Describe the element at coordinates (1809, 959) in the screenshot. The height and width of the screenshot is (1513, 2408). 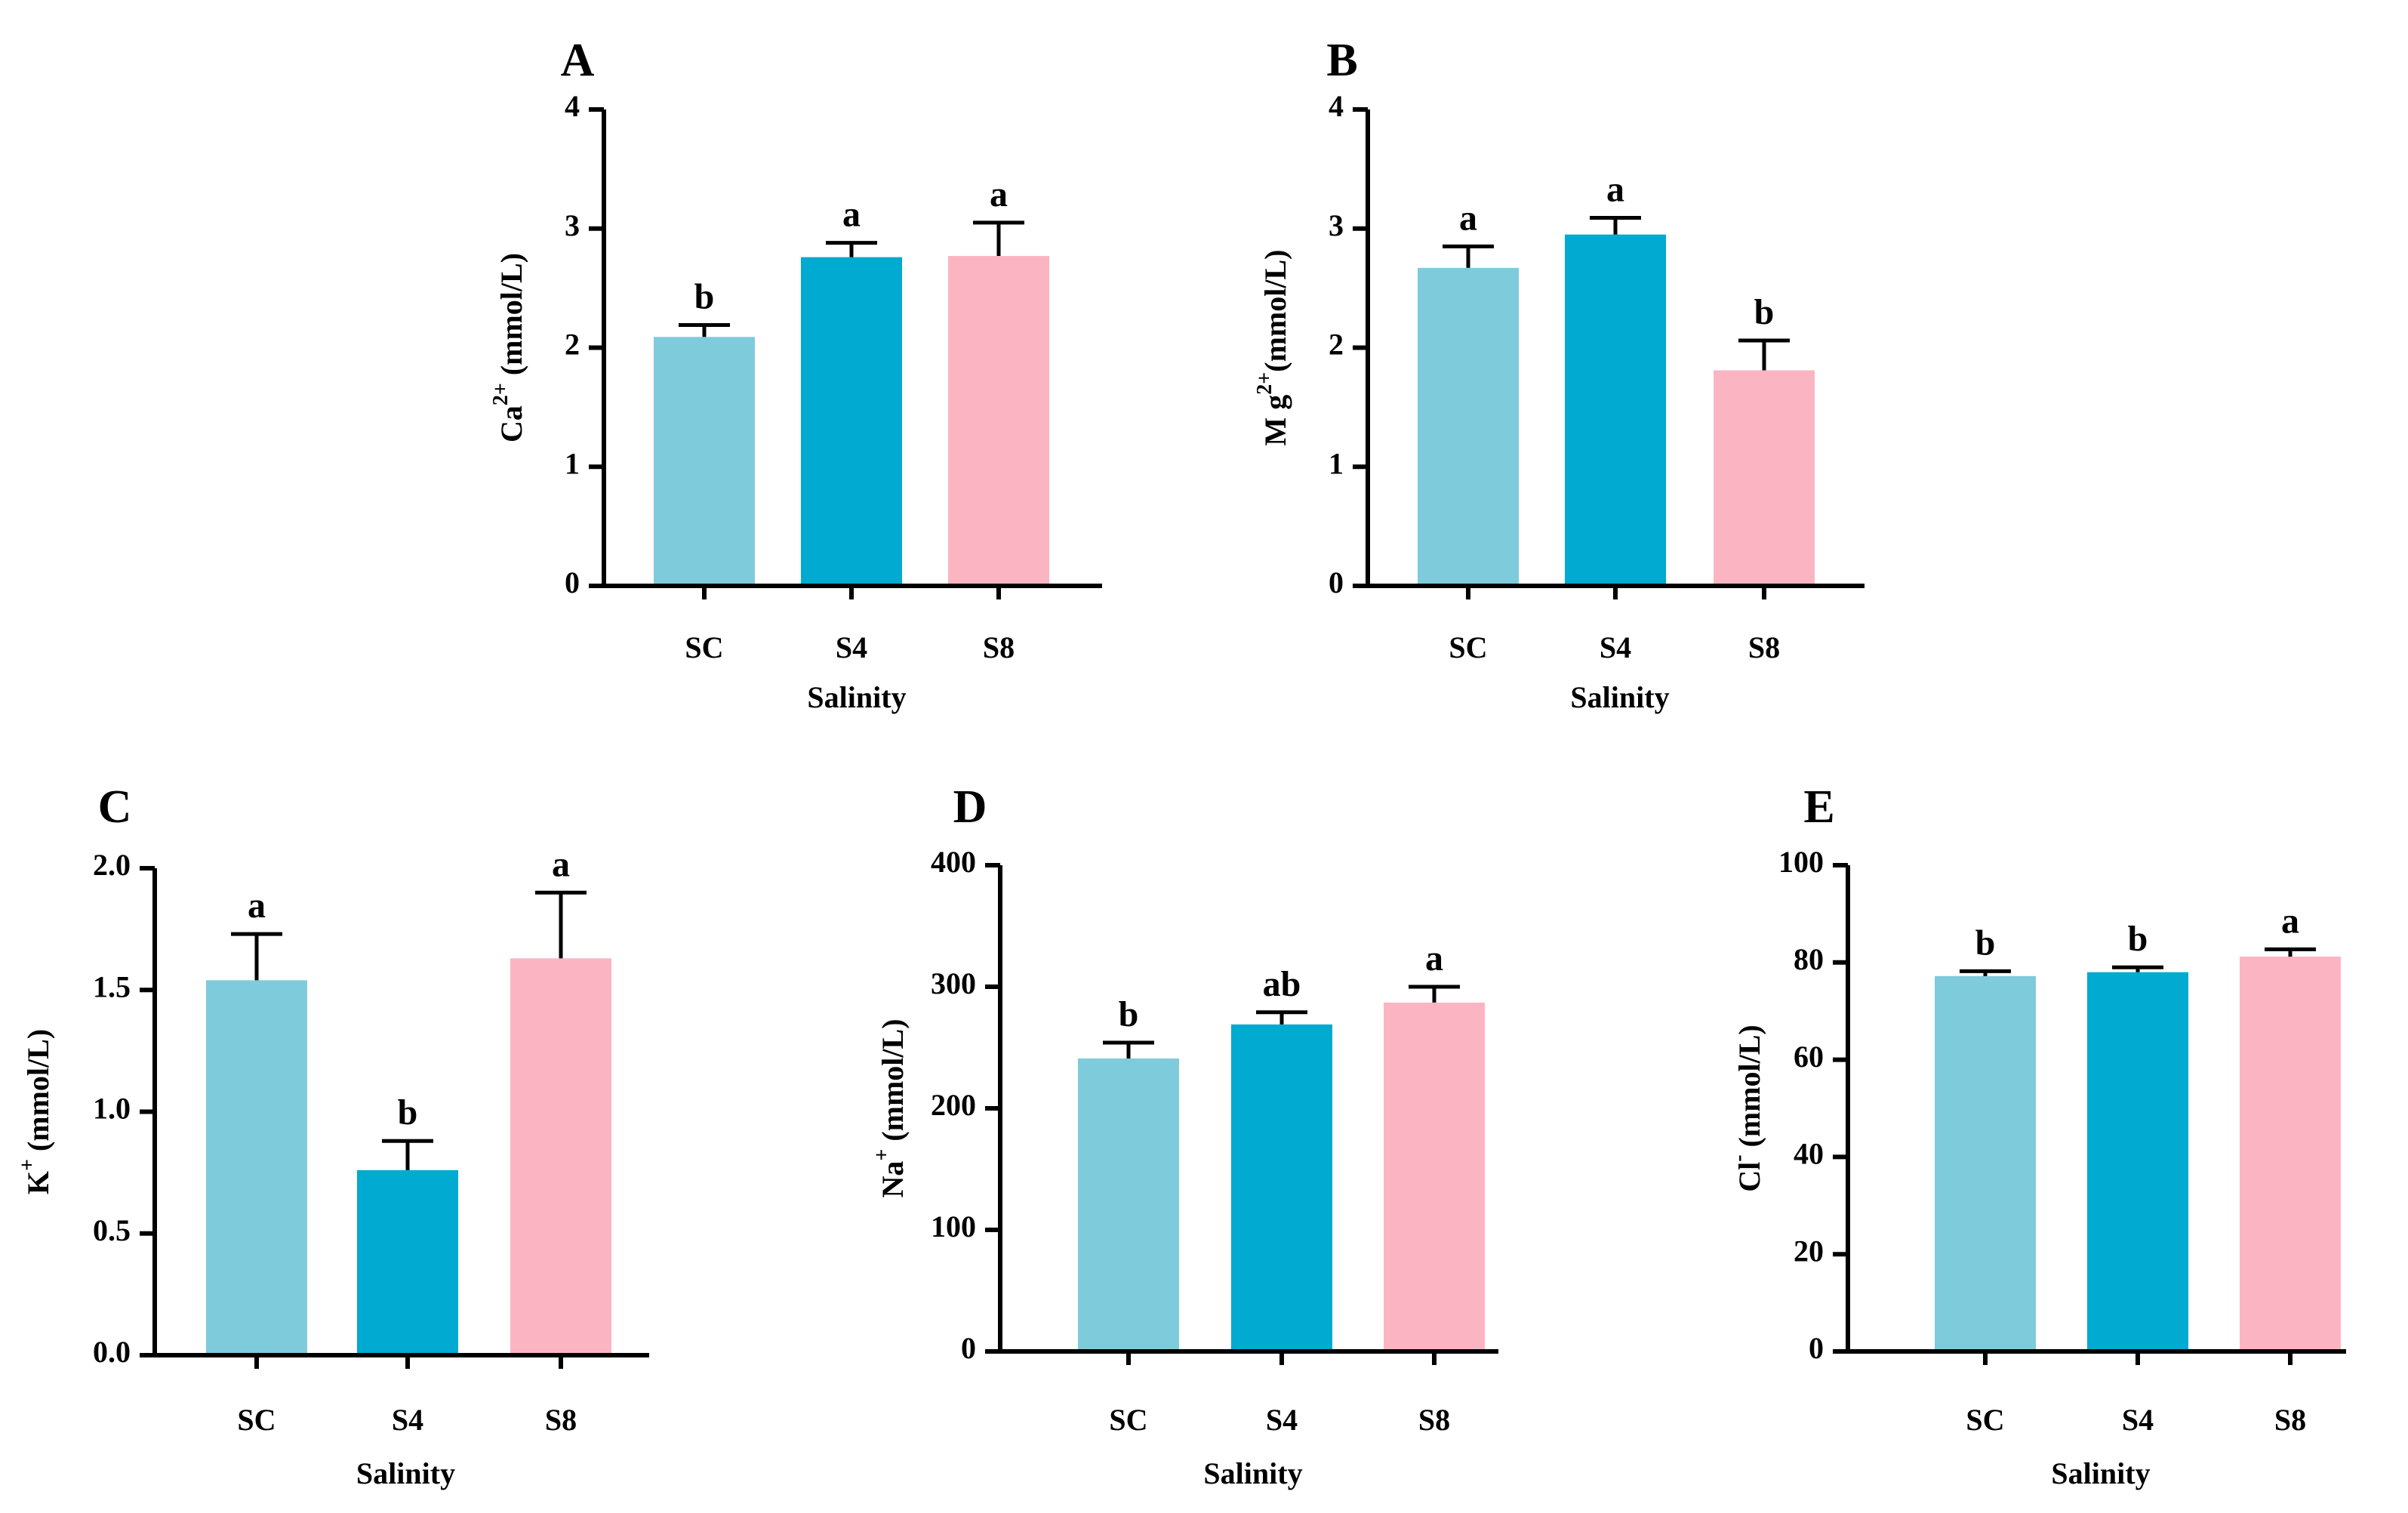
I see `y-tick-label: 80` at that location.